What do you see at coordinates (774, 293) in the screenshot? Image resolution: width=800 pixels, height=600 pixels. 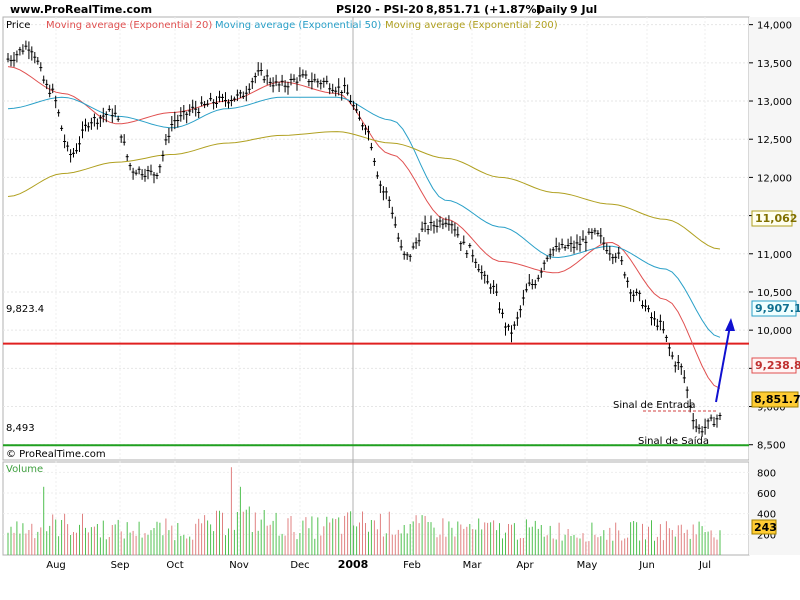 I see `price-tick-label: 10,500` at bounding box center [774, 293].